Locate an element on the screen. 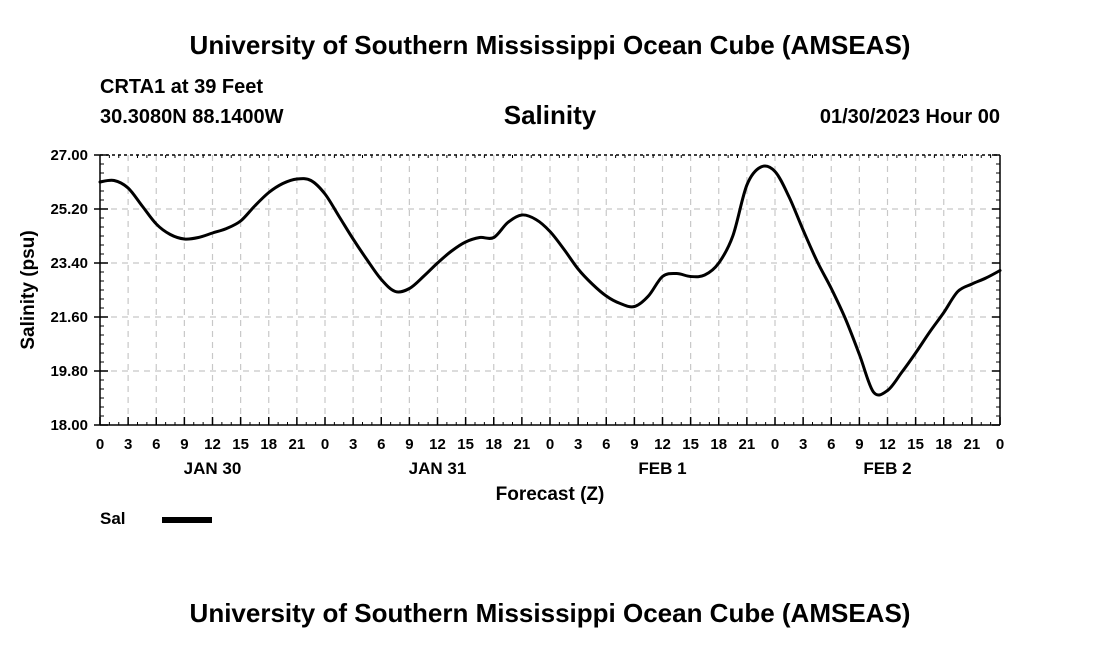  y-axis-title: Salinity (psu) is located at coordinates (28, 289).